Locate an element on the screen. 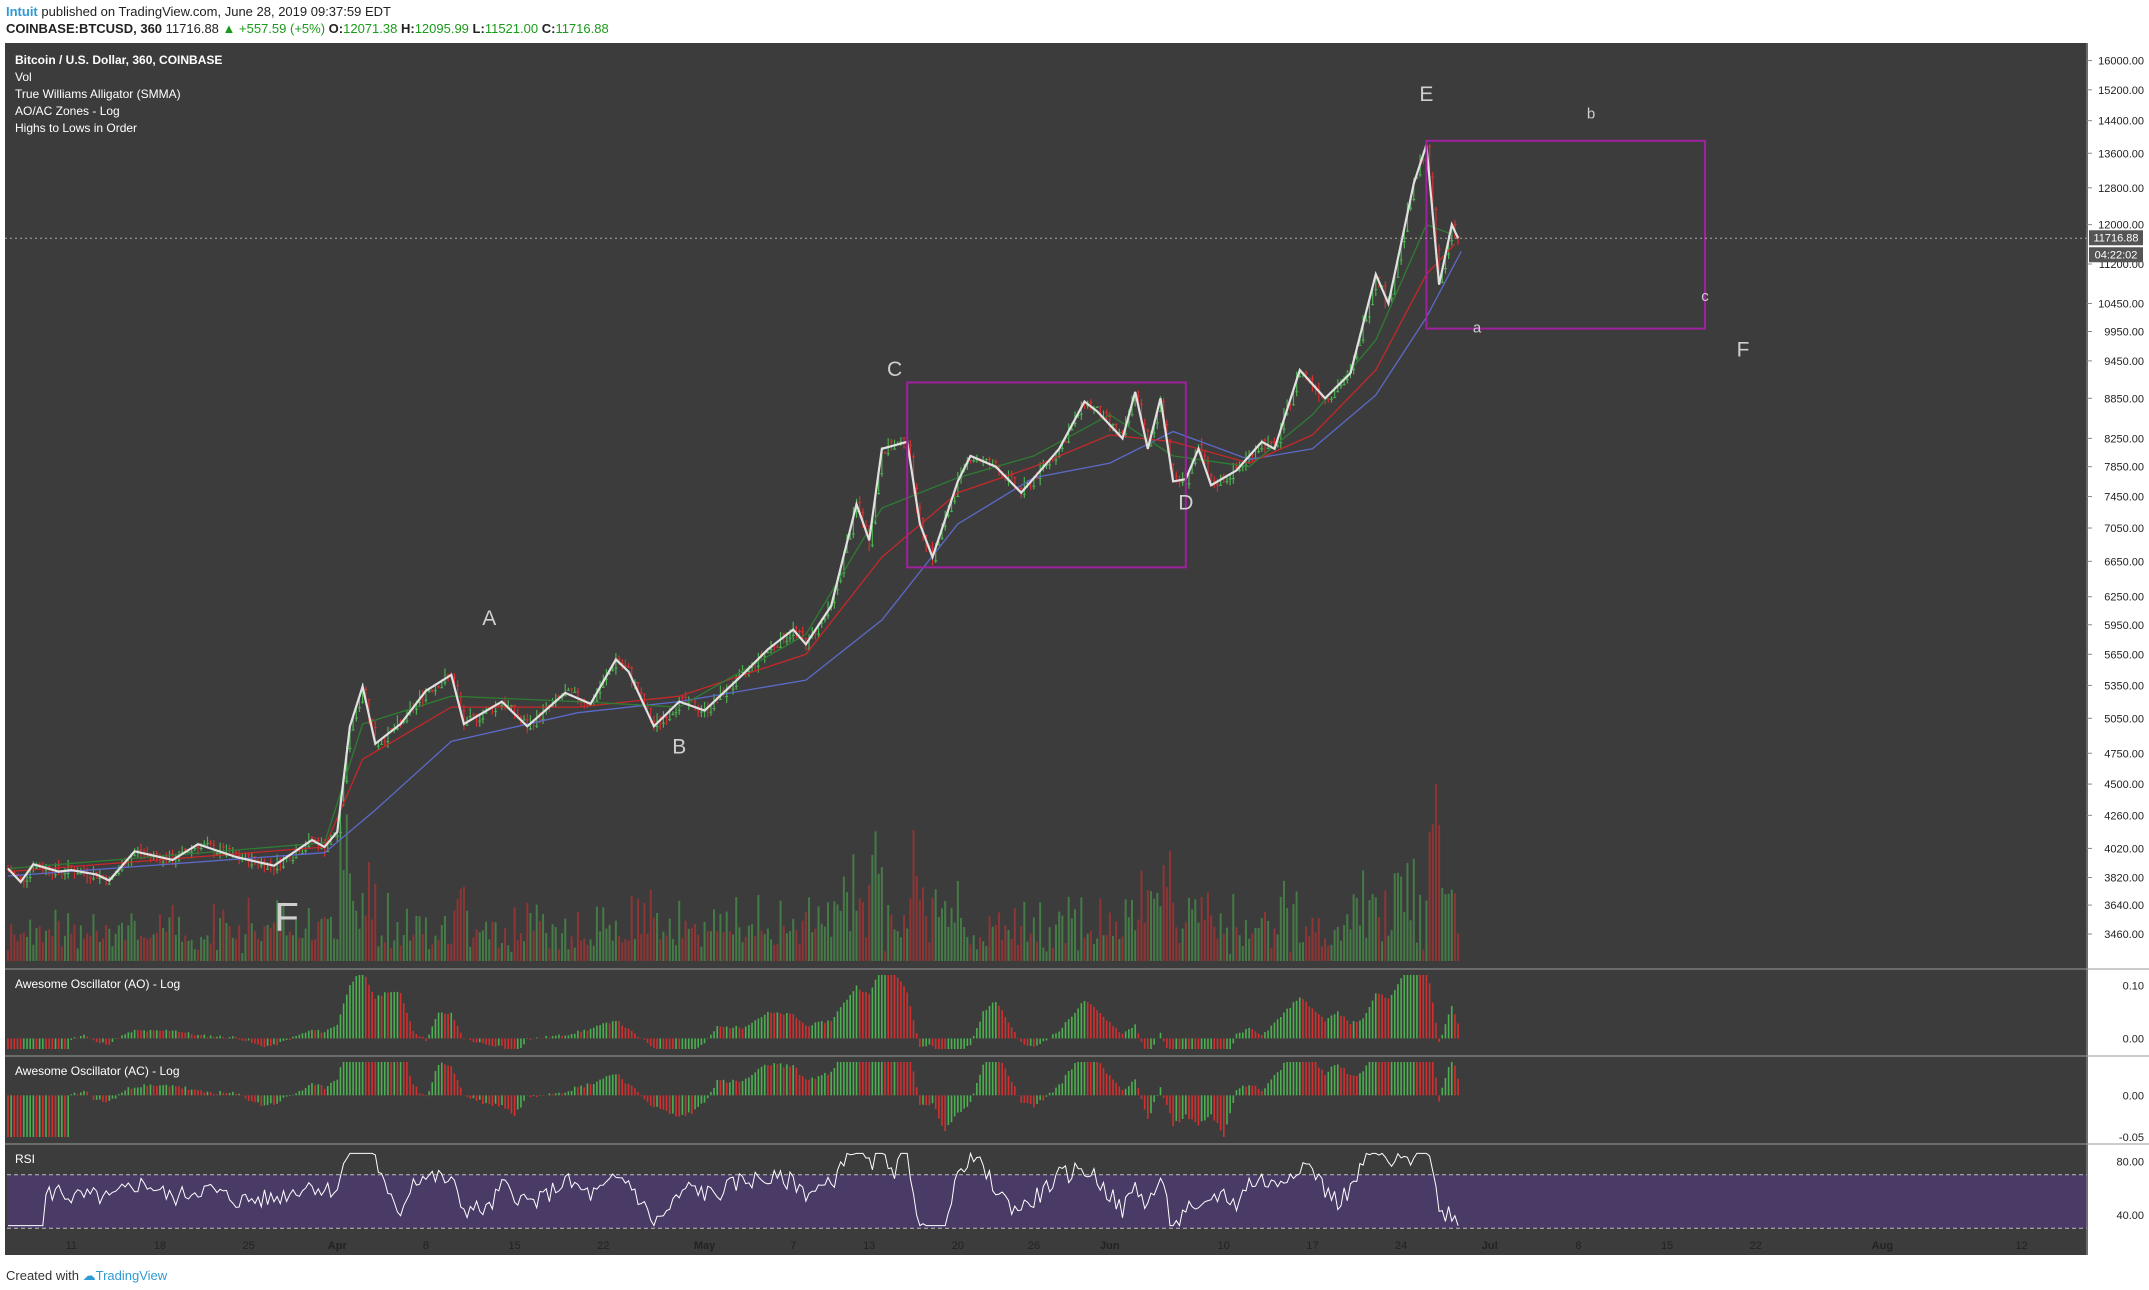 The width and height of the screenshot is (2149, 1290). author-link: Intuit is located at coordinates (22, 11).